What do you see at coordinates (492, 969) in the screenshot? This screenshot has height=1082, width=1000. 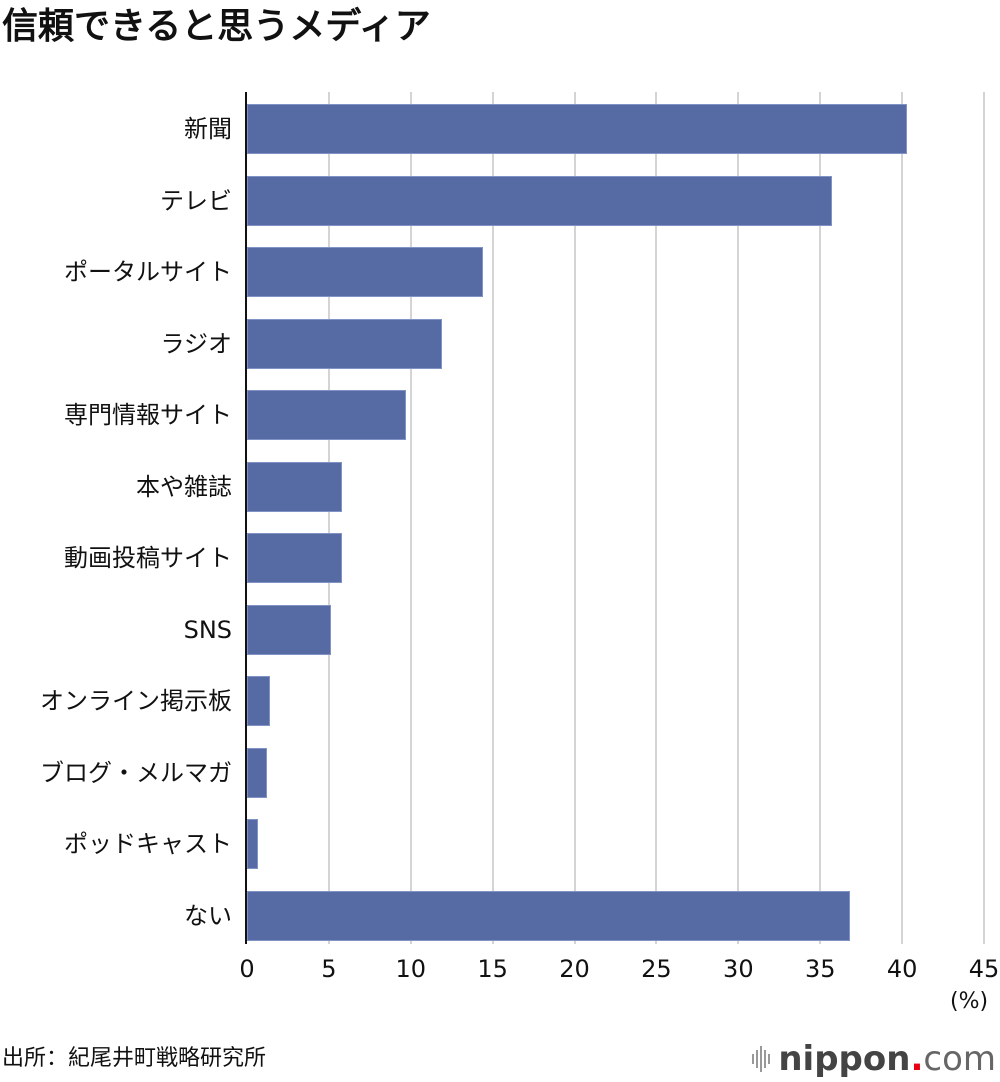 I see `x-tick-label: 15` at bounding box center [492, 969].